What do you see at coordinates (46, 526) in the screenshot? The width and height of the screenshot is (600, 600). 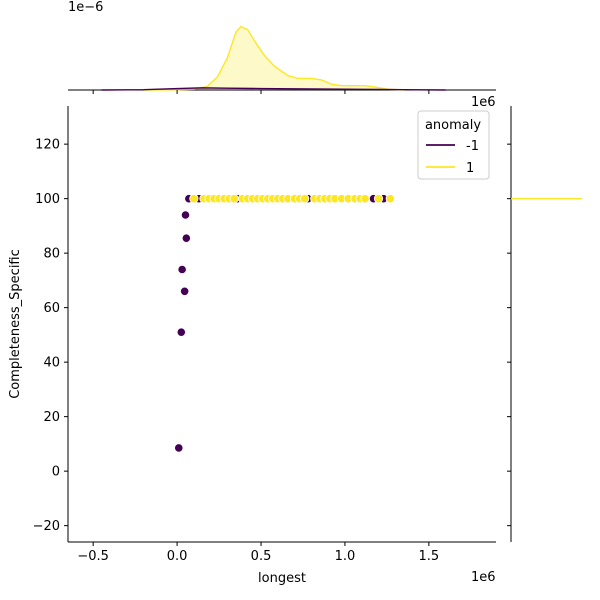 I see `y-tick-label: −20` at bounding box center [46, 526].